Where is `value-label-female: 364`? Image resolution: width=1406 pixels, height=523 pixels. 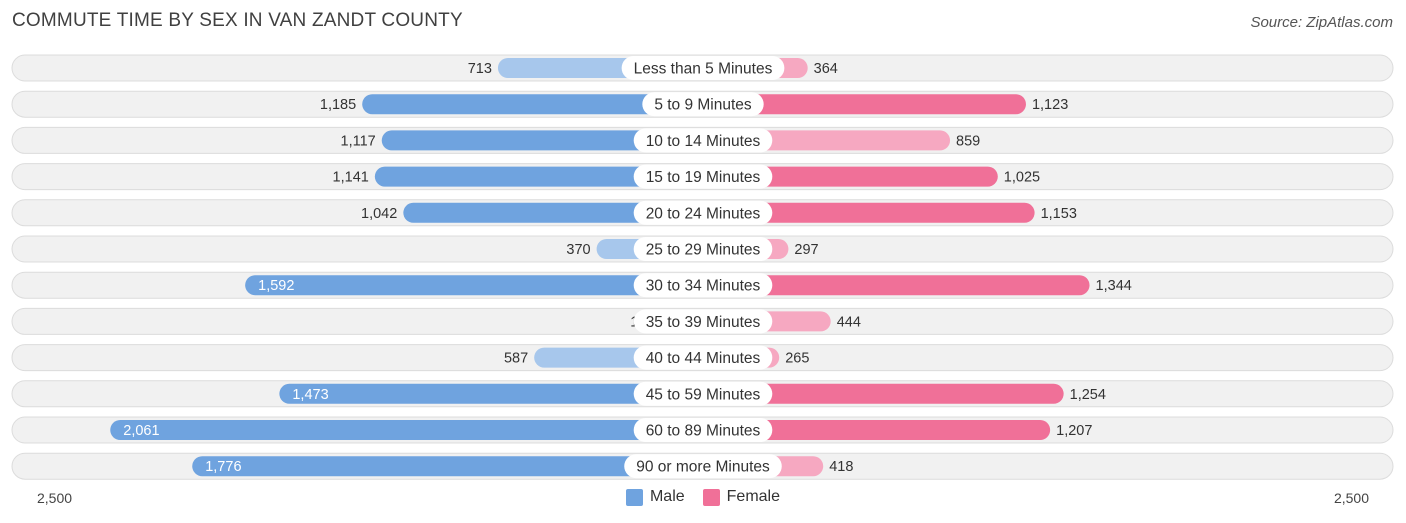 value-label-female: 364 is located at coordinates (826, 69).